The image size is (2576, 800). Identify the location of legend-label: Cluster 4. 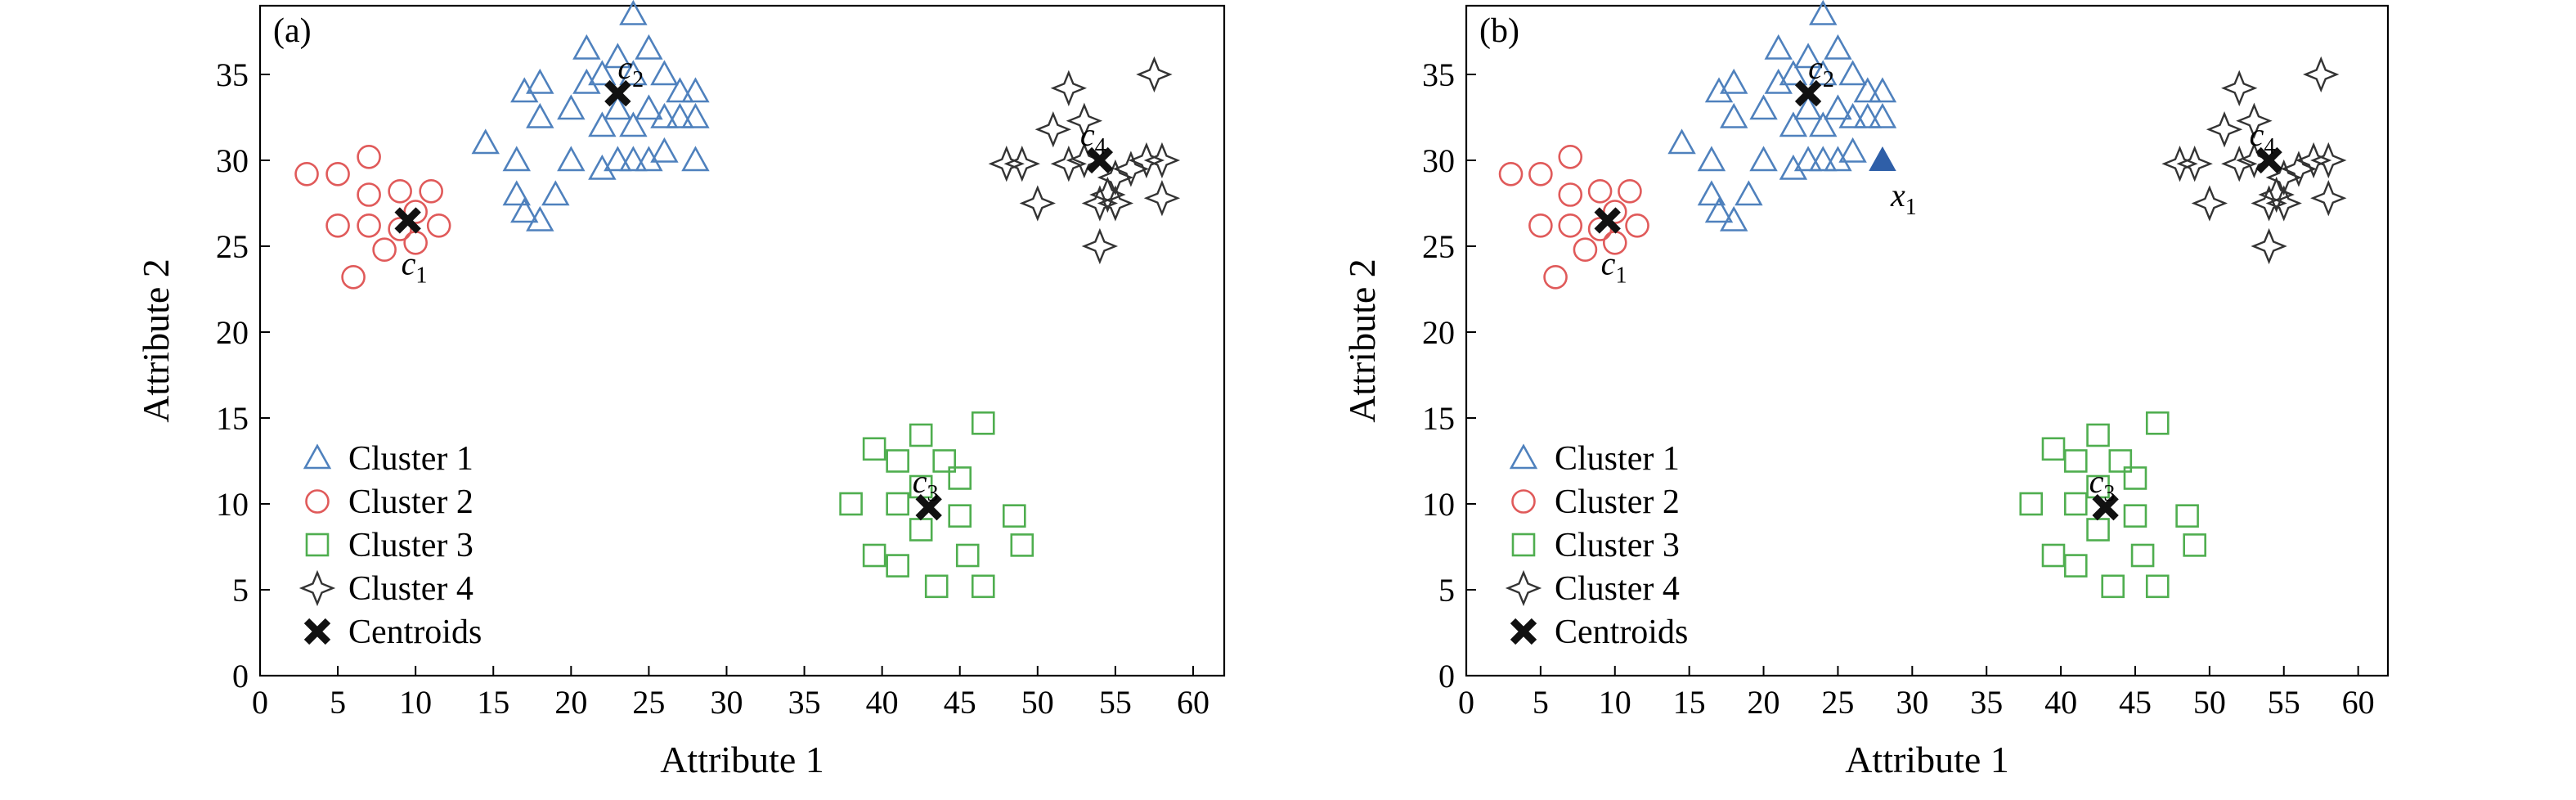
(1618, 589).